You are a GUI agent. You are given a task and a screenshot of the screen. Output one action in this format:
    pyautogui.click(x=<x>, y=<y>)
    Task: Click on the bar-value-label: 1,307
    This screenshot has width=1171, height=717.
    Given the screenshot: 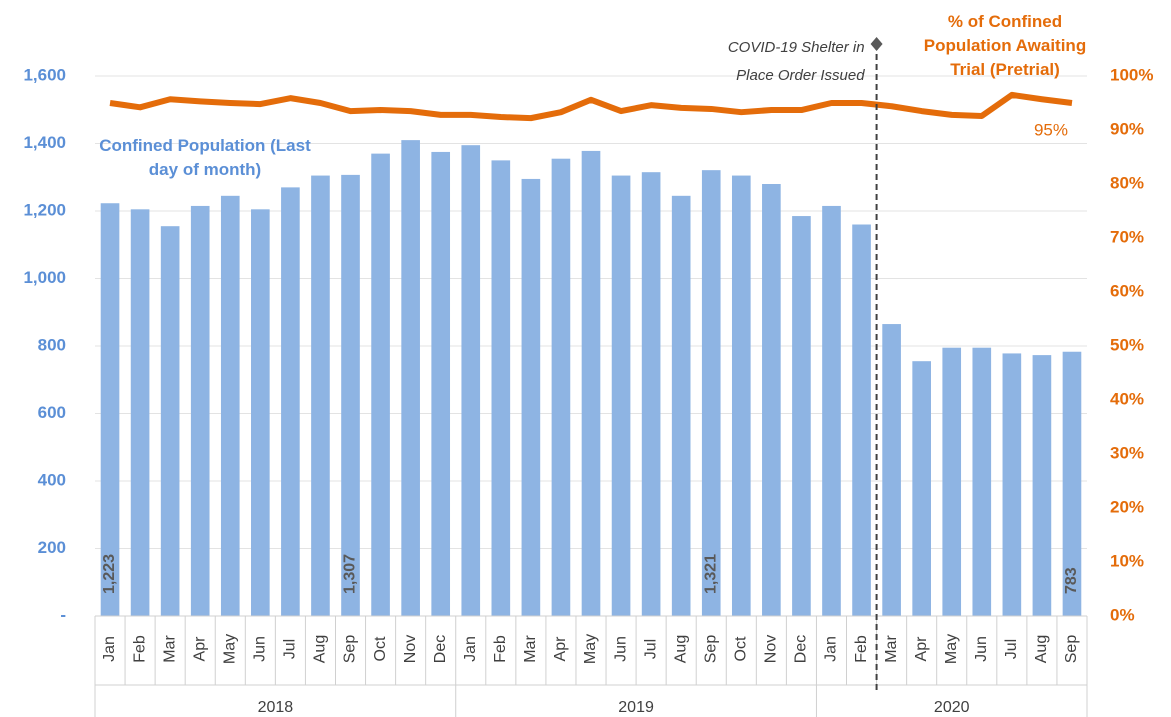 What is the action you would take?
    pyautogui.click(x=350, y=574)
    